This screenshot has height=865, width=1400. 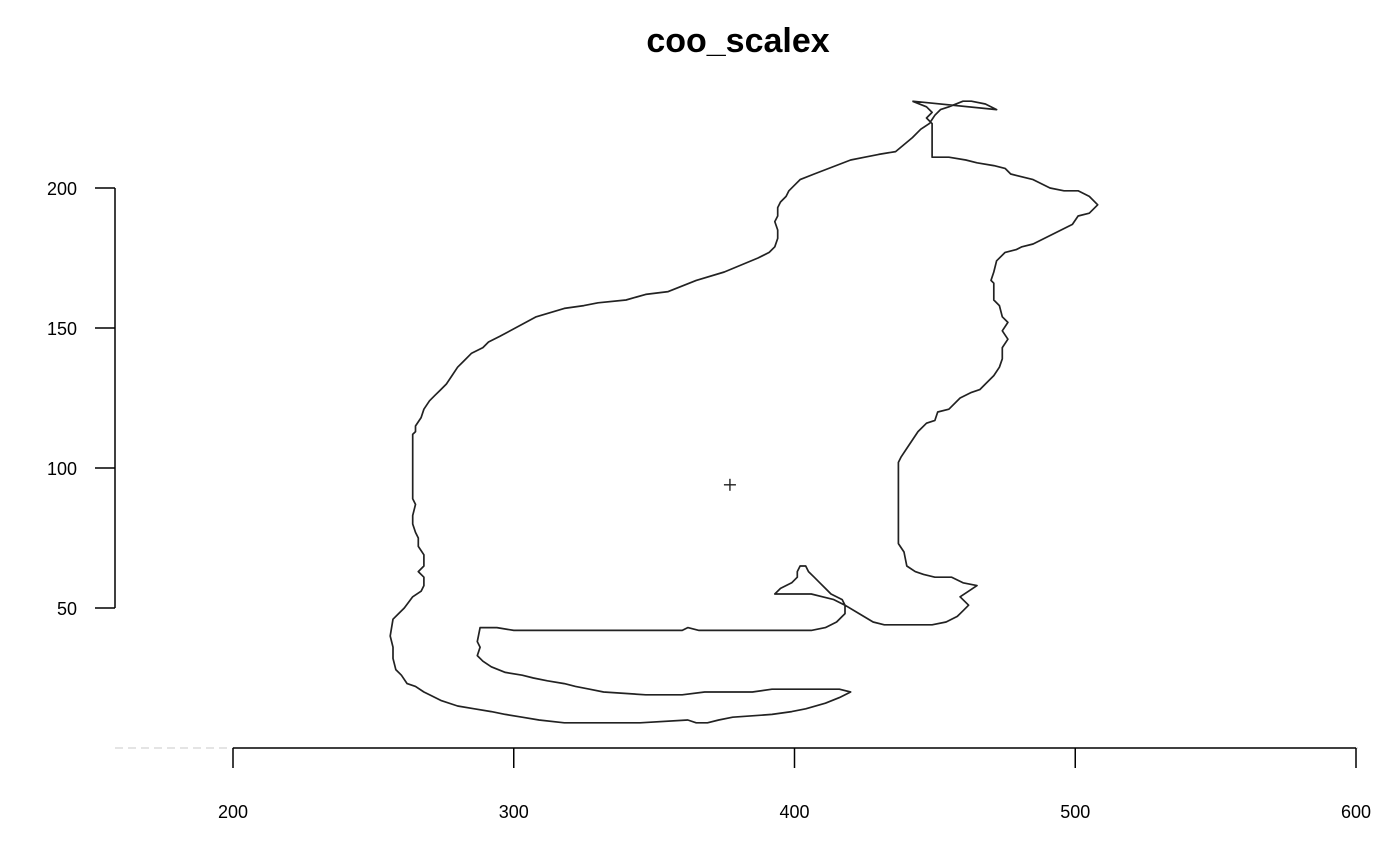 I want to click on x-tick-label: 200, so click(x=233, y=812).